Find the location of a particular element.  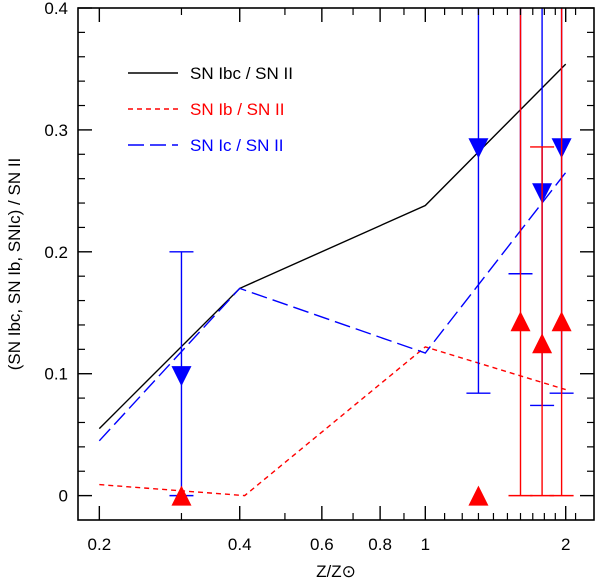

x-tick-label: 2 is located at coordinates (565, 544).